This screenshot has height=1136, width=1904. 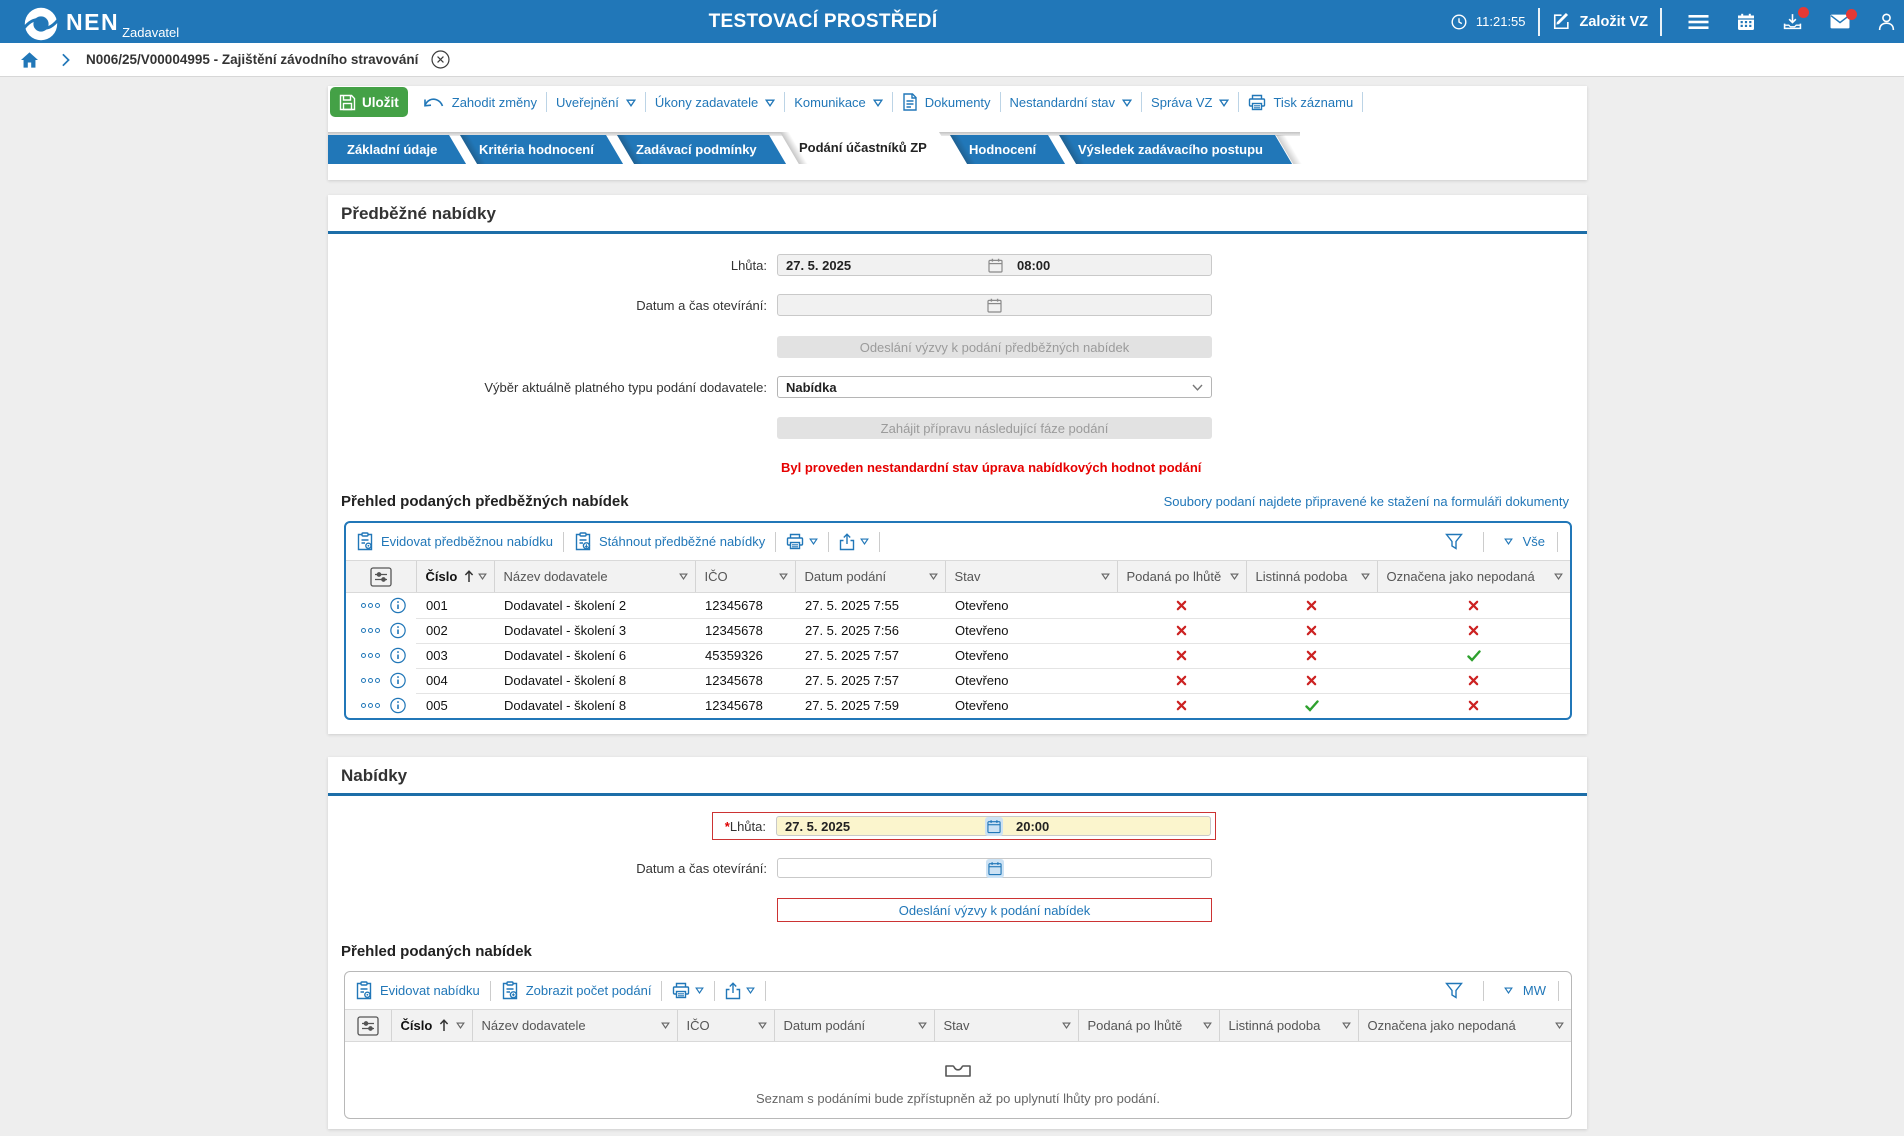 What do you see at coordinates (1181, 576) in the screenshot?
I see `prelim-table-column-6: Podaná po lhůtě` at bounding box center [1181, 576].